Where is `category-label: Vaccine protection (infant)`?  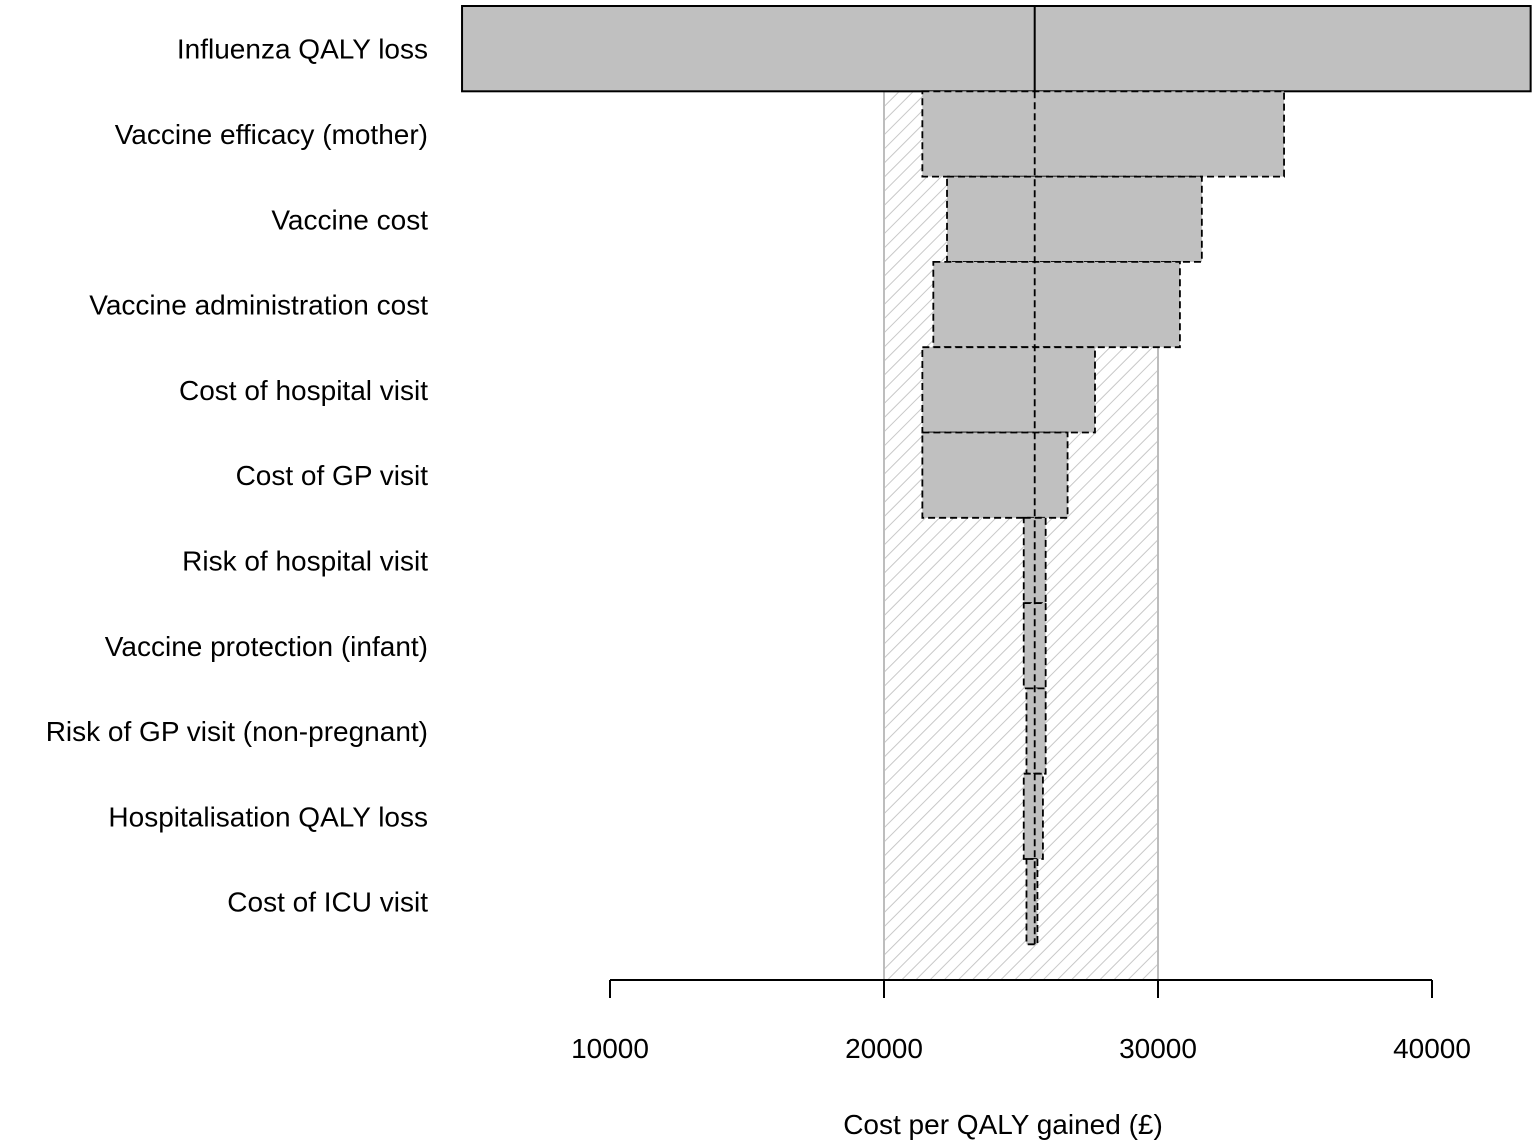 category-label: Vaccine protection (infant) is located at coordinates (266, 646).